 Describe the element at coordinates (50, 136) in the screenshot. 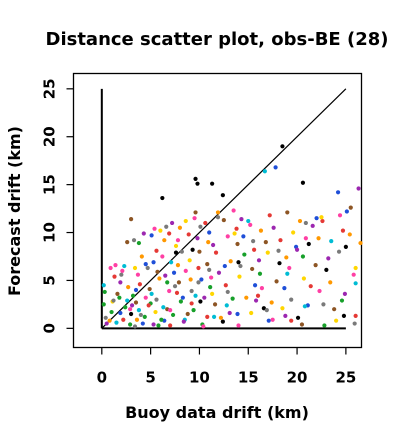

I see `y-tick-label-20: 20` at that location.